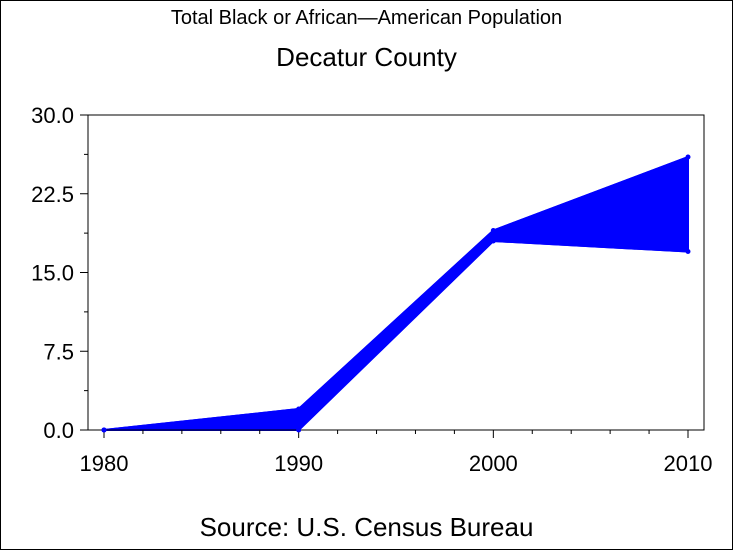 This screenshot has width=733, height=550. What do you see at coordinates (104, 430) in the screenshot?
I see `data-point-s2-1980` at bounding box center [104, 430].